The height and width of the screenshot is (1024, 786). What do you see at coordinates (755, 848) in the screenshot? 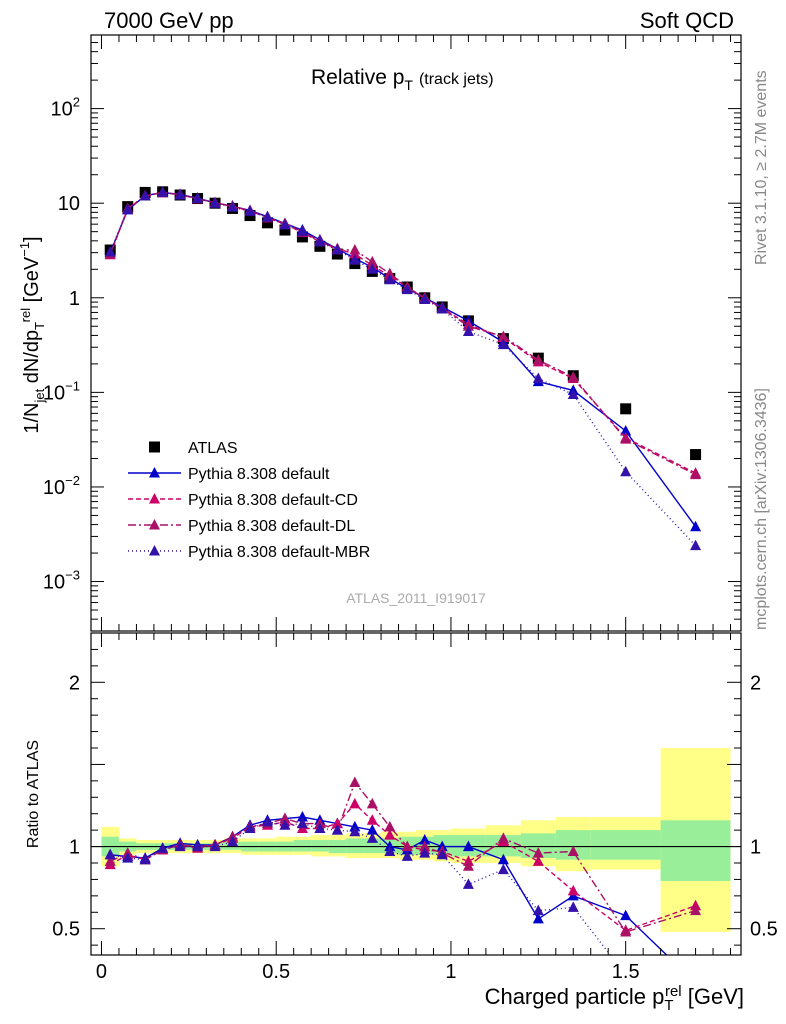
I see `ratio-y-tick-label-right: 1` at bounding box center [755, 848].